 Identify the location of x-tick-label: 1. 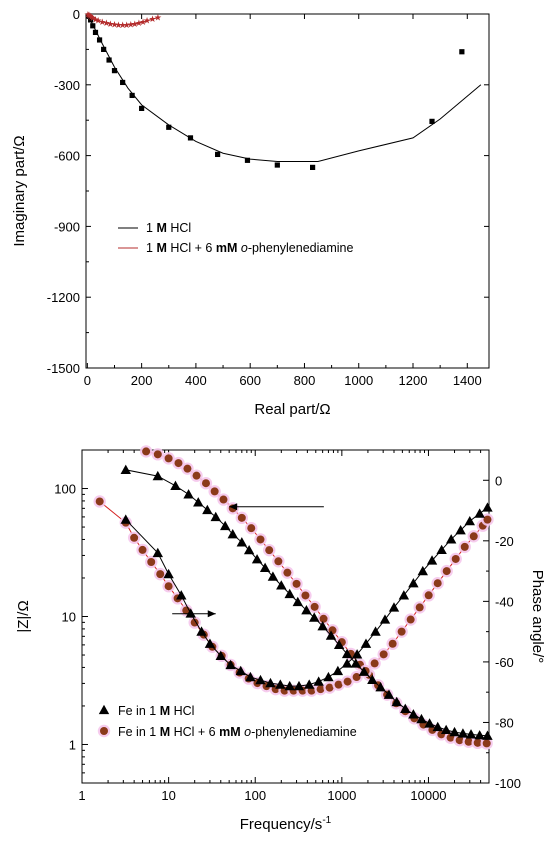
(81, 795).